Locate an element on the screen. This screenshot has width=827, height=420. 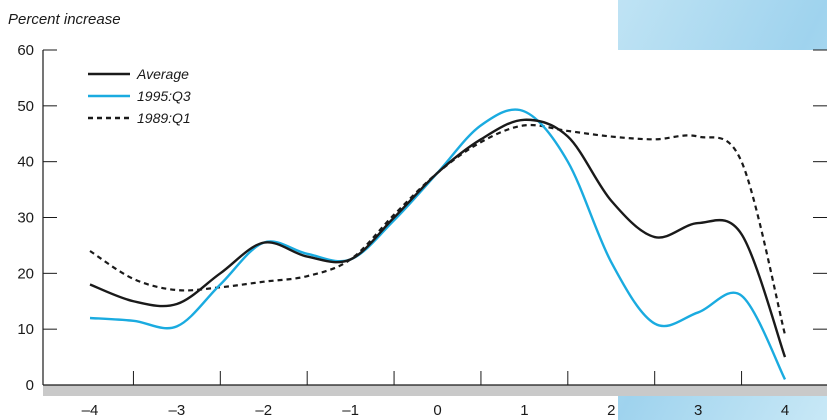
x-tick-label: 3 is located at coordinates (698, 410).